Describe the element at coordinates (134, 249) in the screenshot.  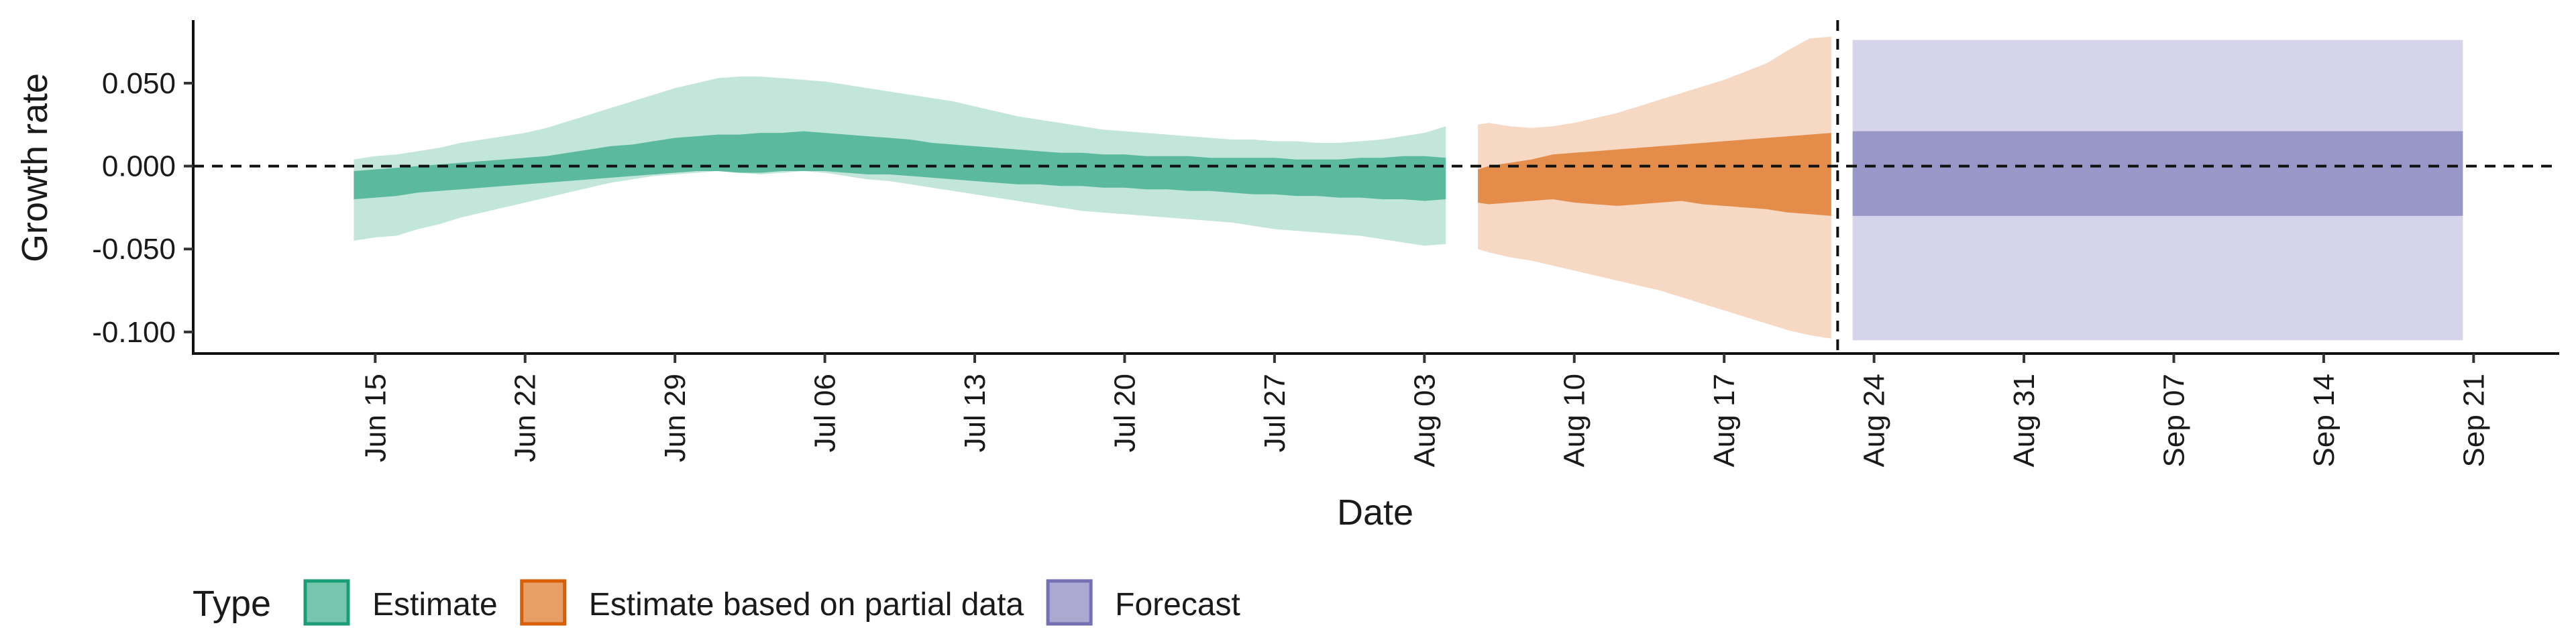
I see `y-tick-label: -0.050` at that location.